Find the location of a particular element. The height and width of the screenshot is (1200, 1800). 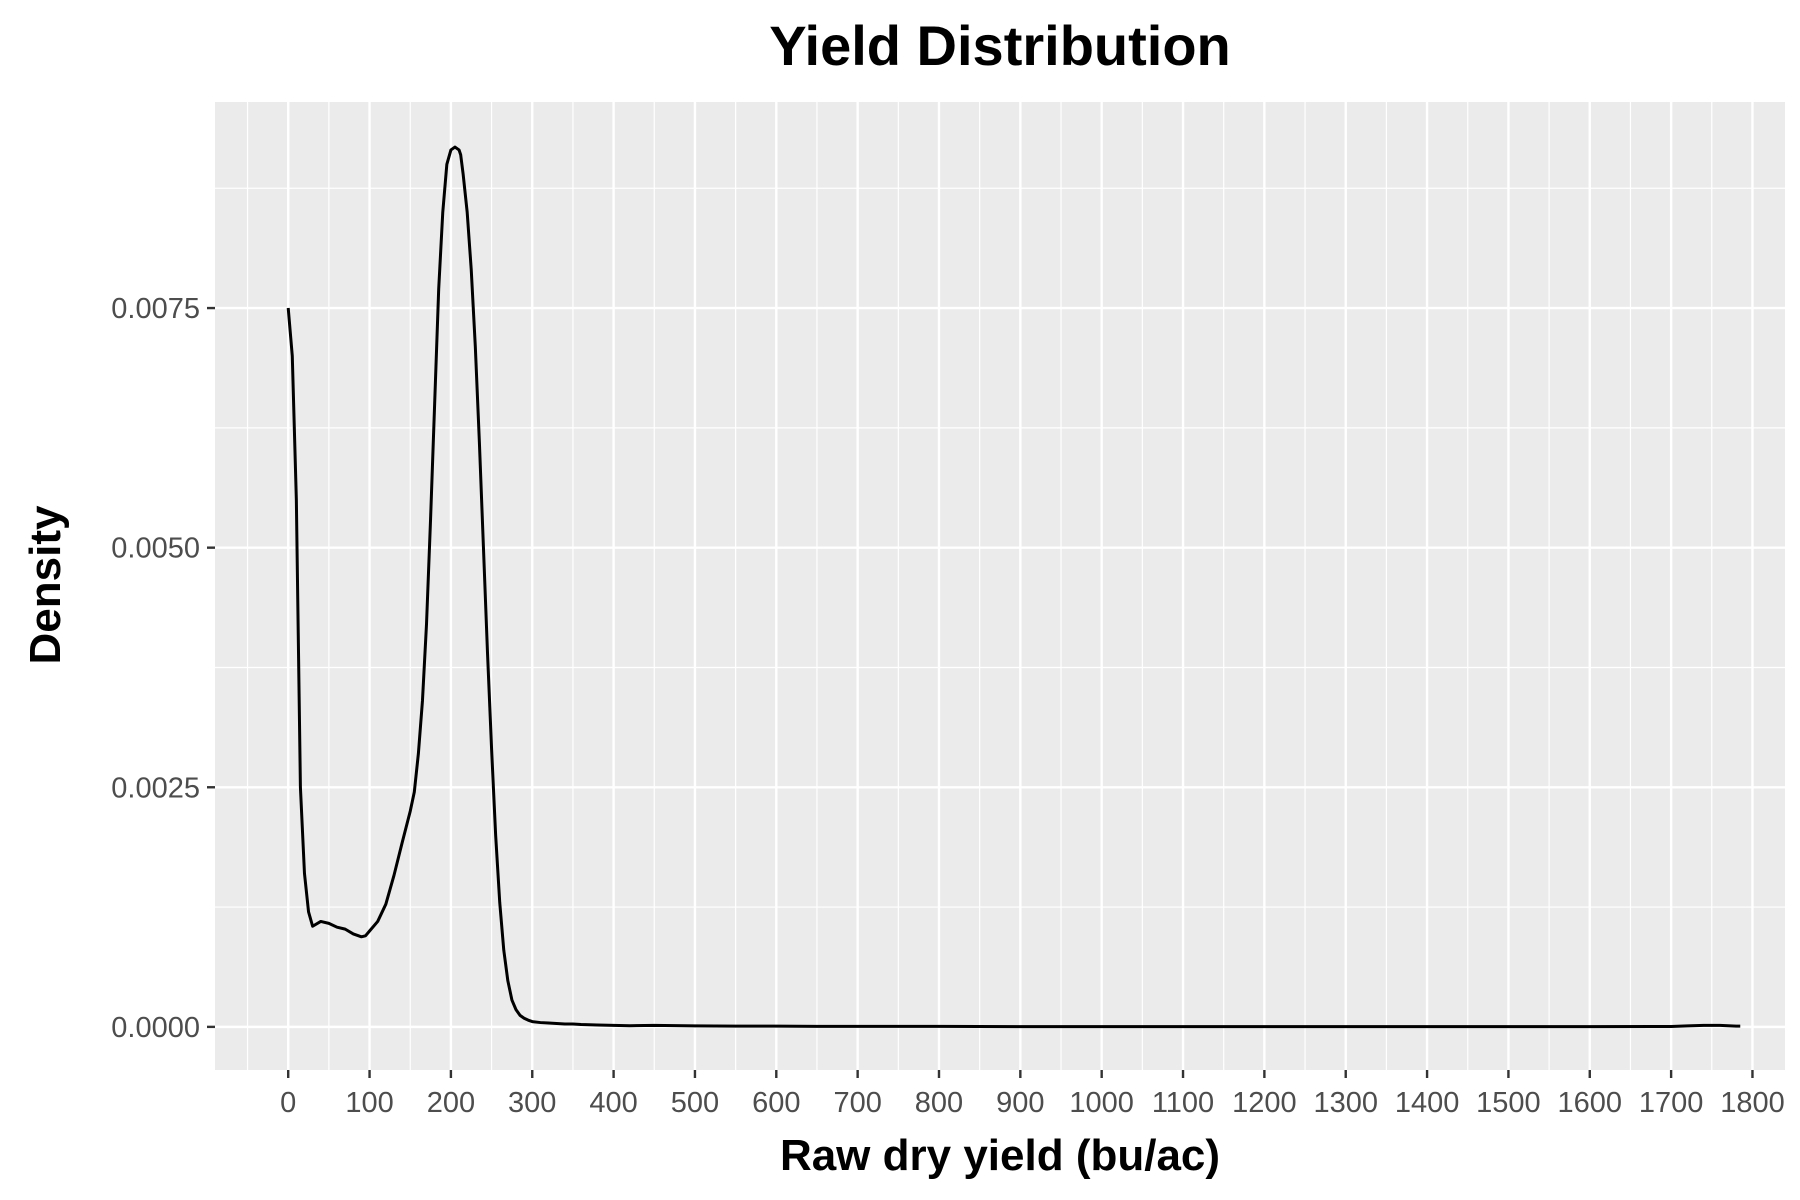

x-tick-label: 100 is located at coordinates (369, 1103).